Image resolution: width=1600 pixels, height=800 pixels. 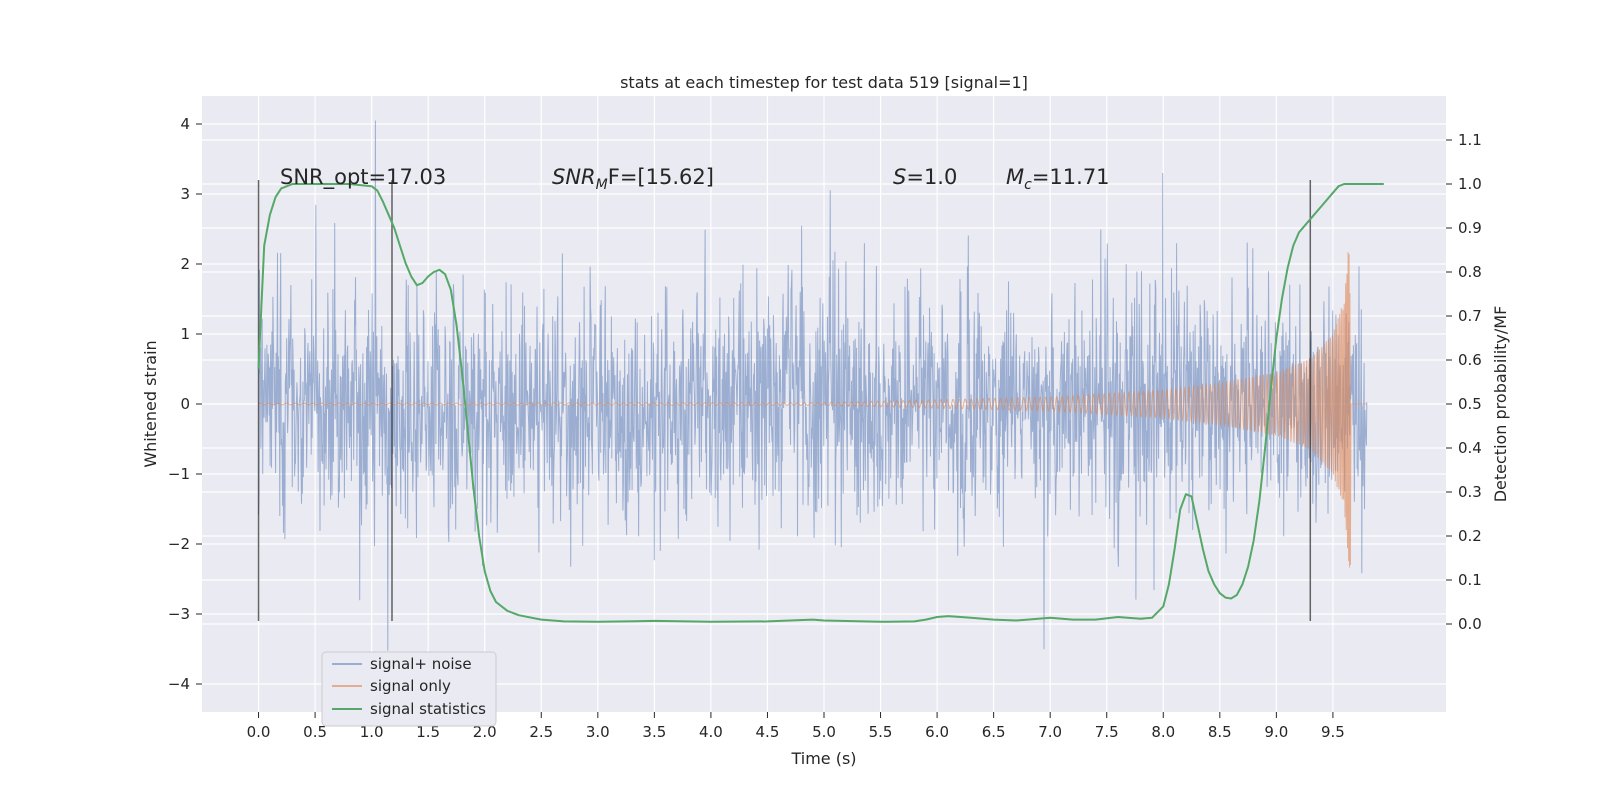 What do you see at coordinates (1163, 732) in the screenshot?
I see `x-tick-label: 8.0` at bounding box center [1163, 732].